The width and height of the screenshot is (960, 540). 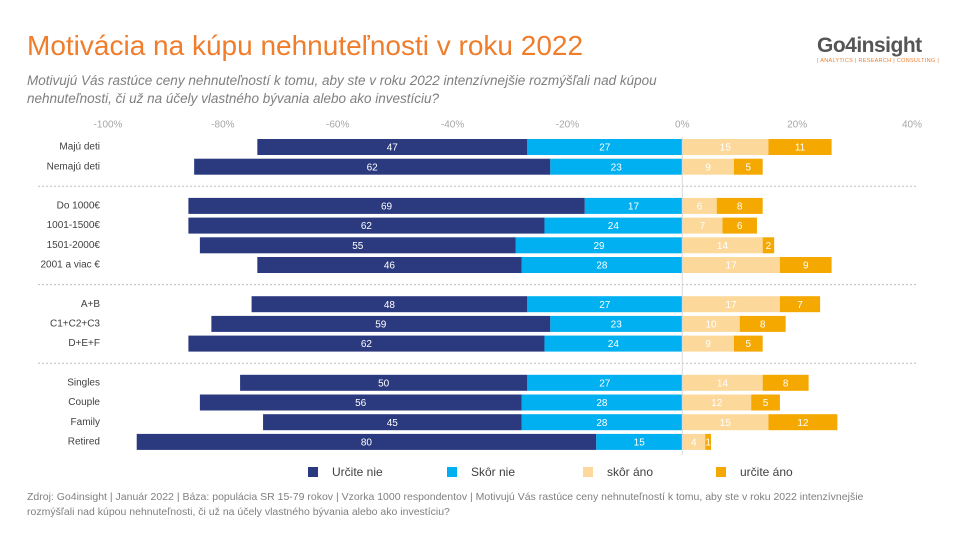 I want to click on category-label: 1501-2000€, so click(x=74, y=245).